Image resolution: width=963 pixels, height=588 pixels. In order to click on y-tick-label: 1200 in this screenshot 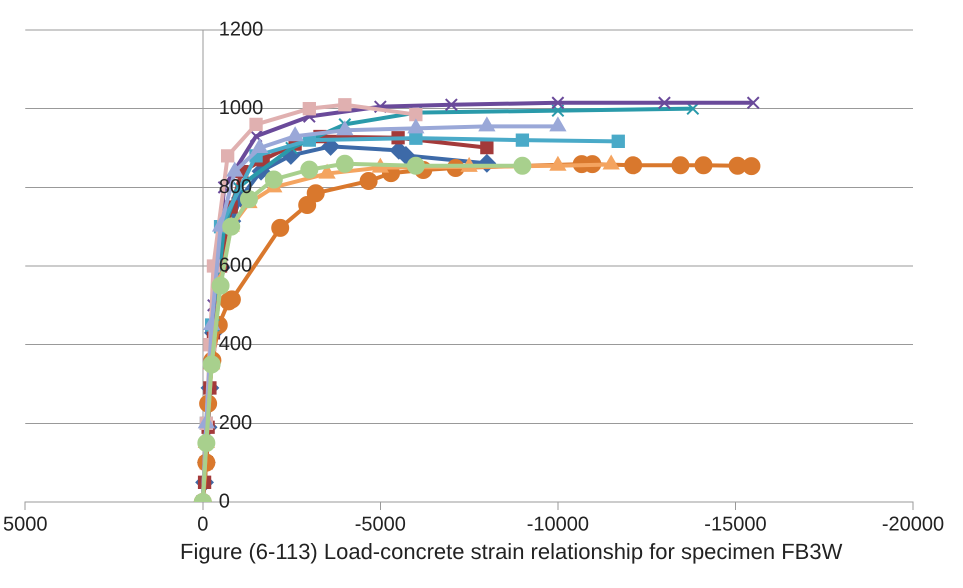, I will do `click(241, 29)`.